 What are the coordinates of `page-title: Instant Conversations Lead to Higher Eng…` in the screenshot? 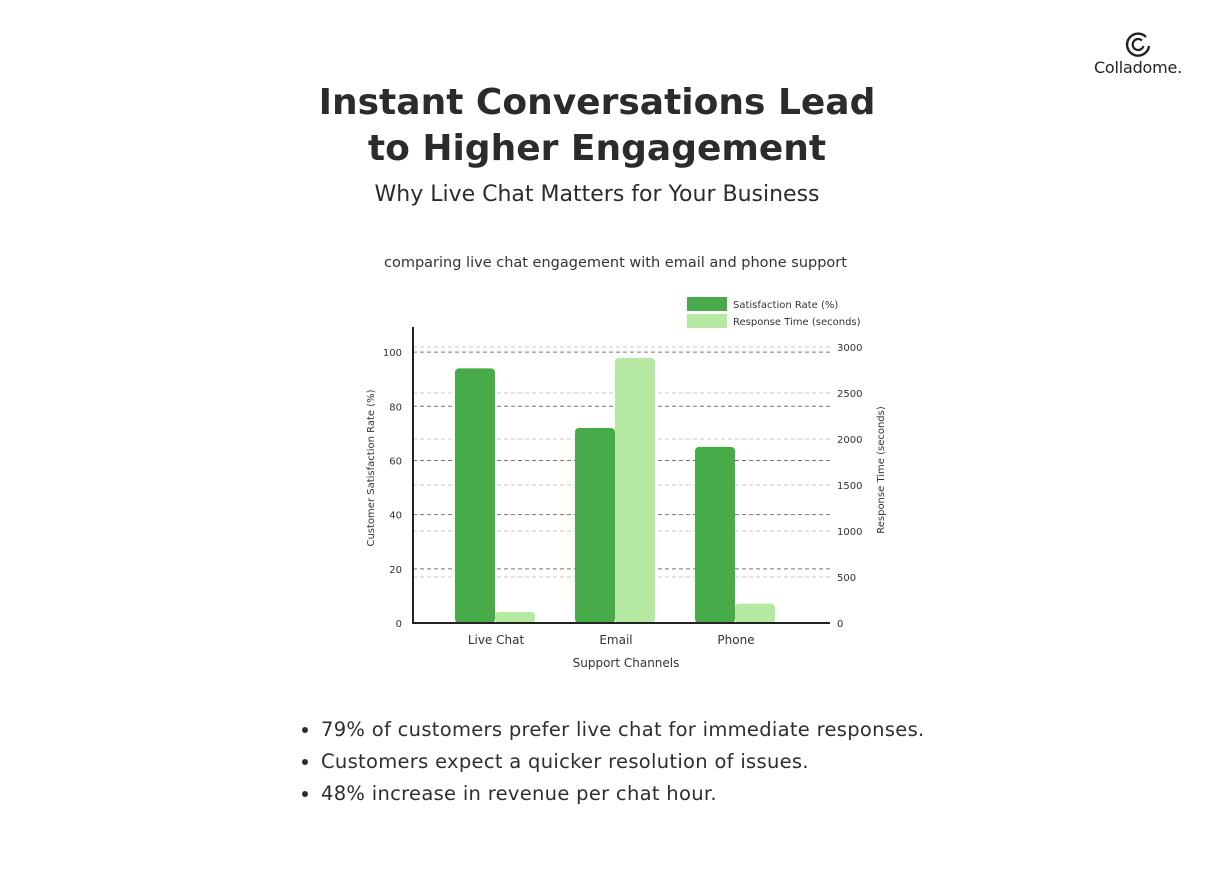 It's located at (597, 126).